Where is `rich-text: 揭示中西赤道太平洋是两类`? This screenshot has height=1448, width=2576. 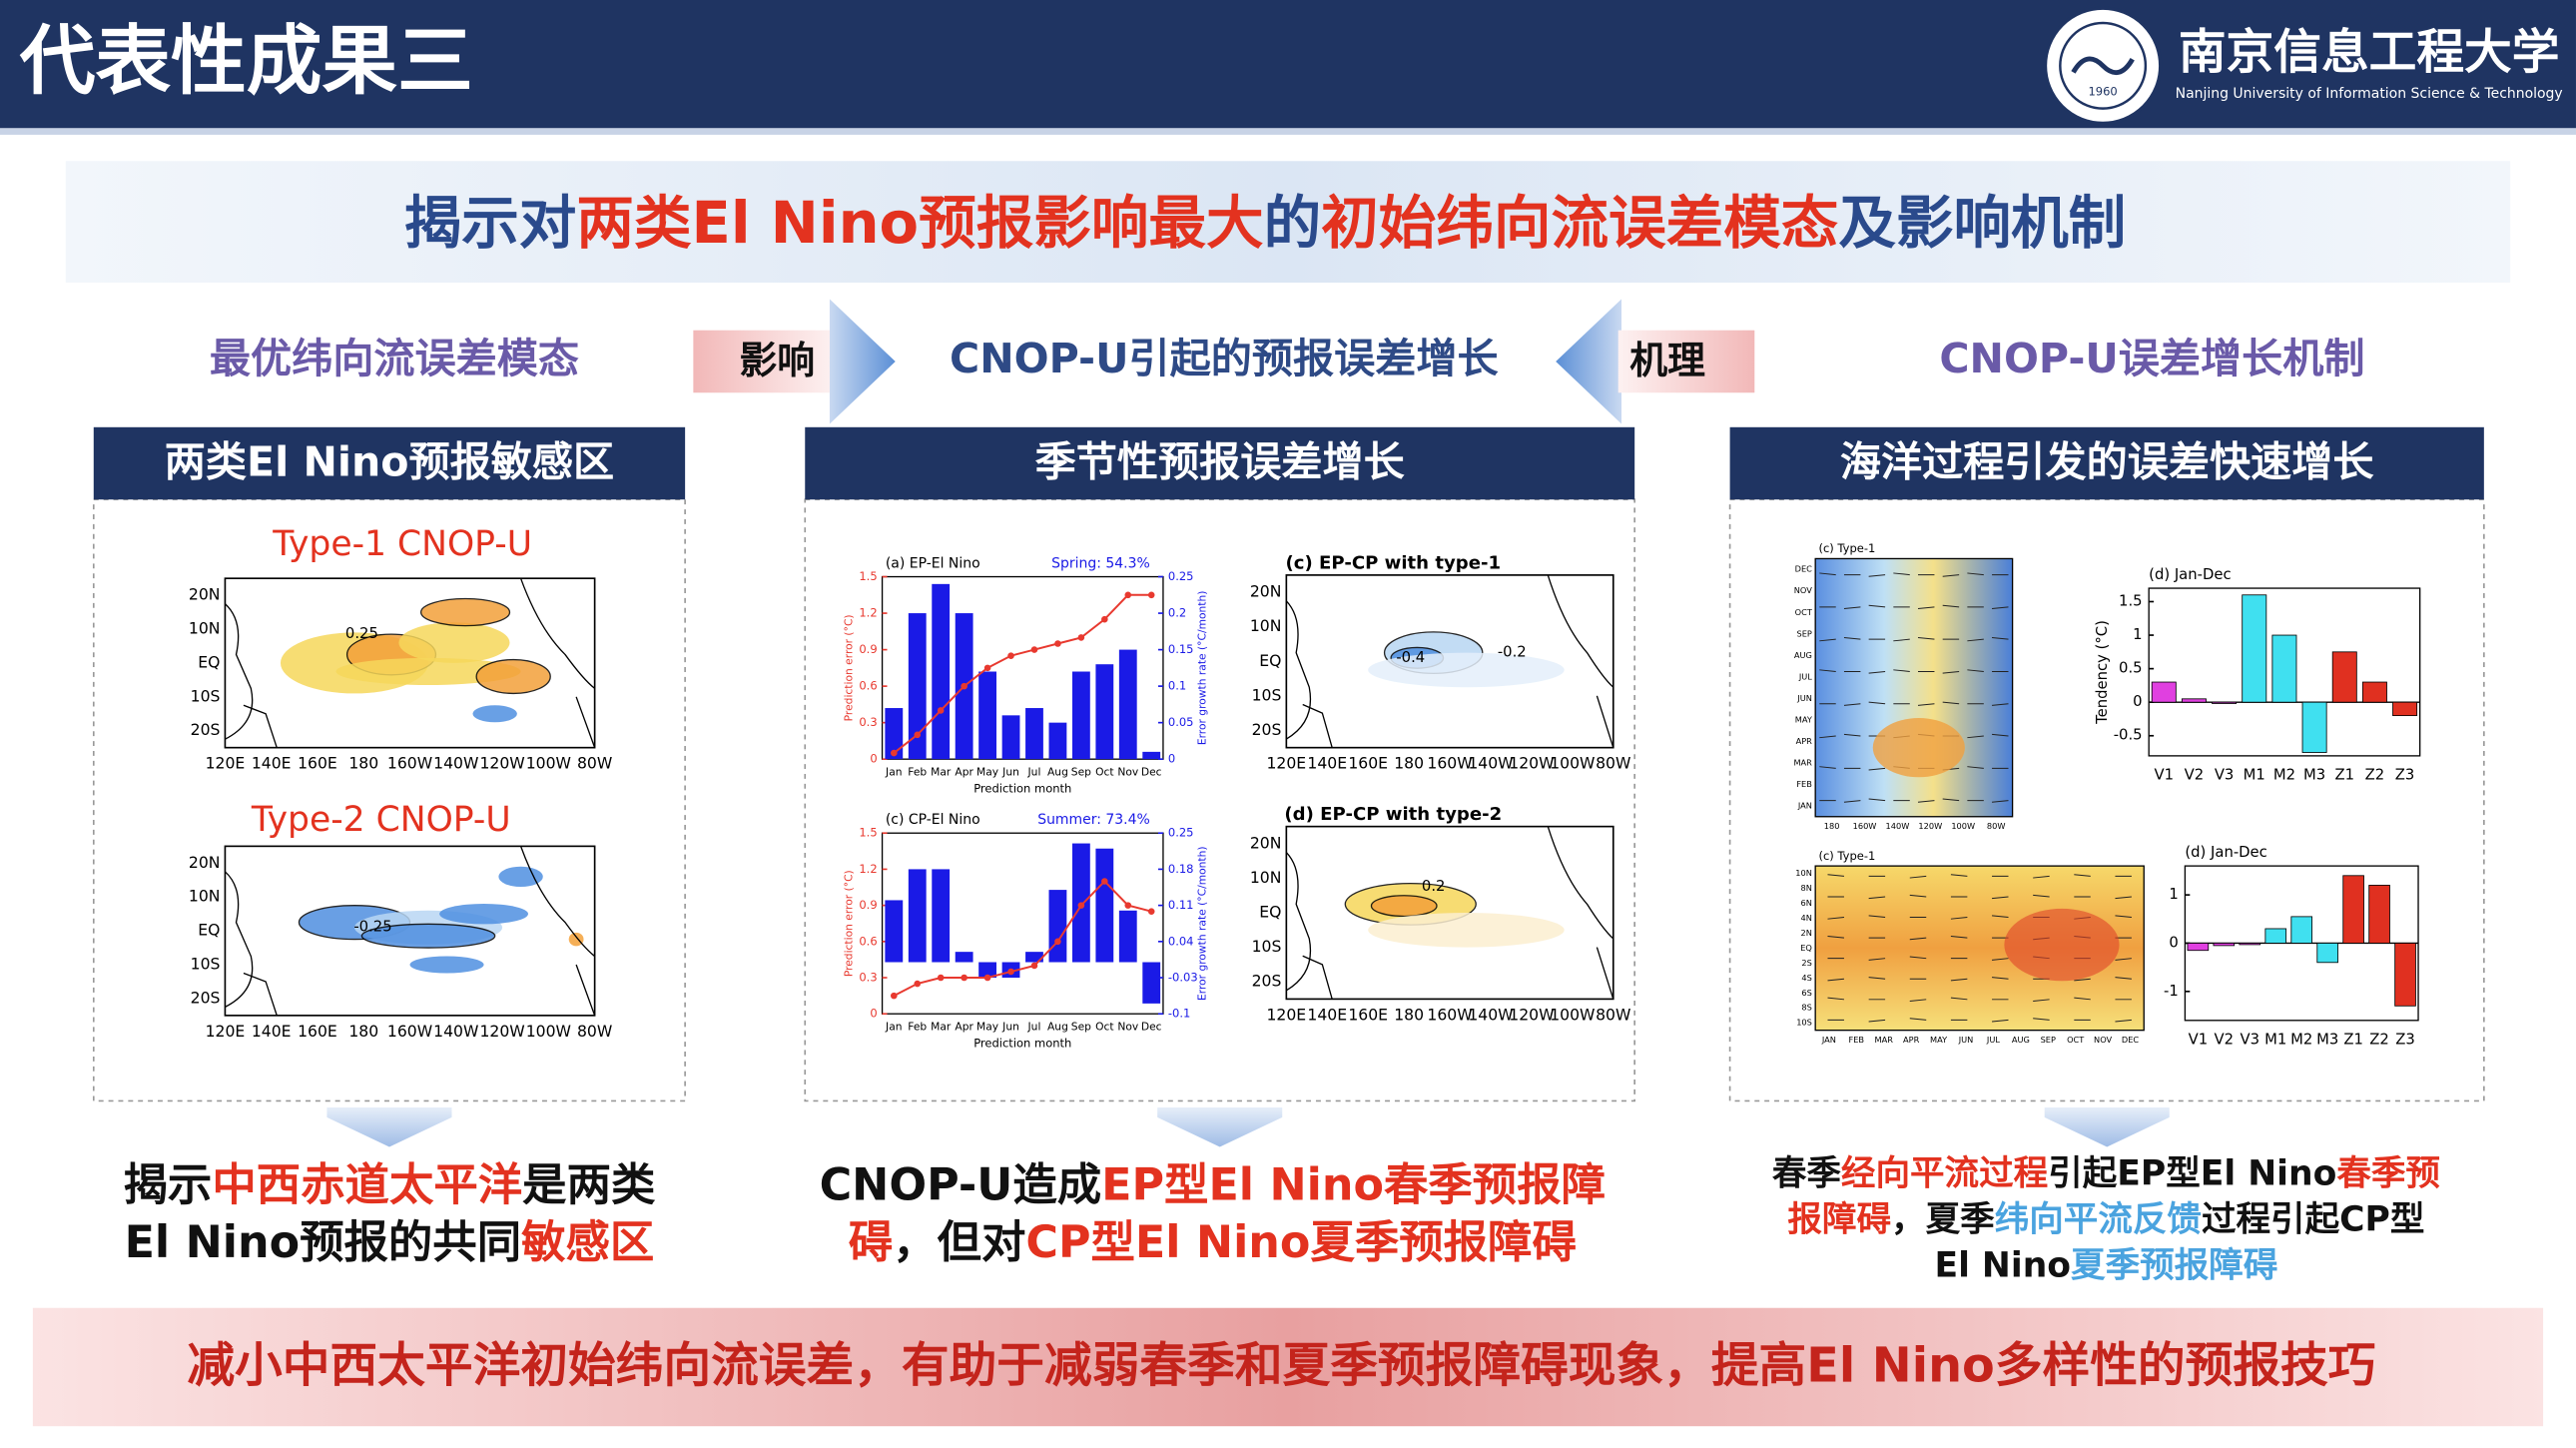 rich-text: 揭示中西赤道太平洋是两类 is located at coordinates (390, 1185).